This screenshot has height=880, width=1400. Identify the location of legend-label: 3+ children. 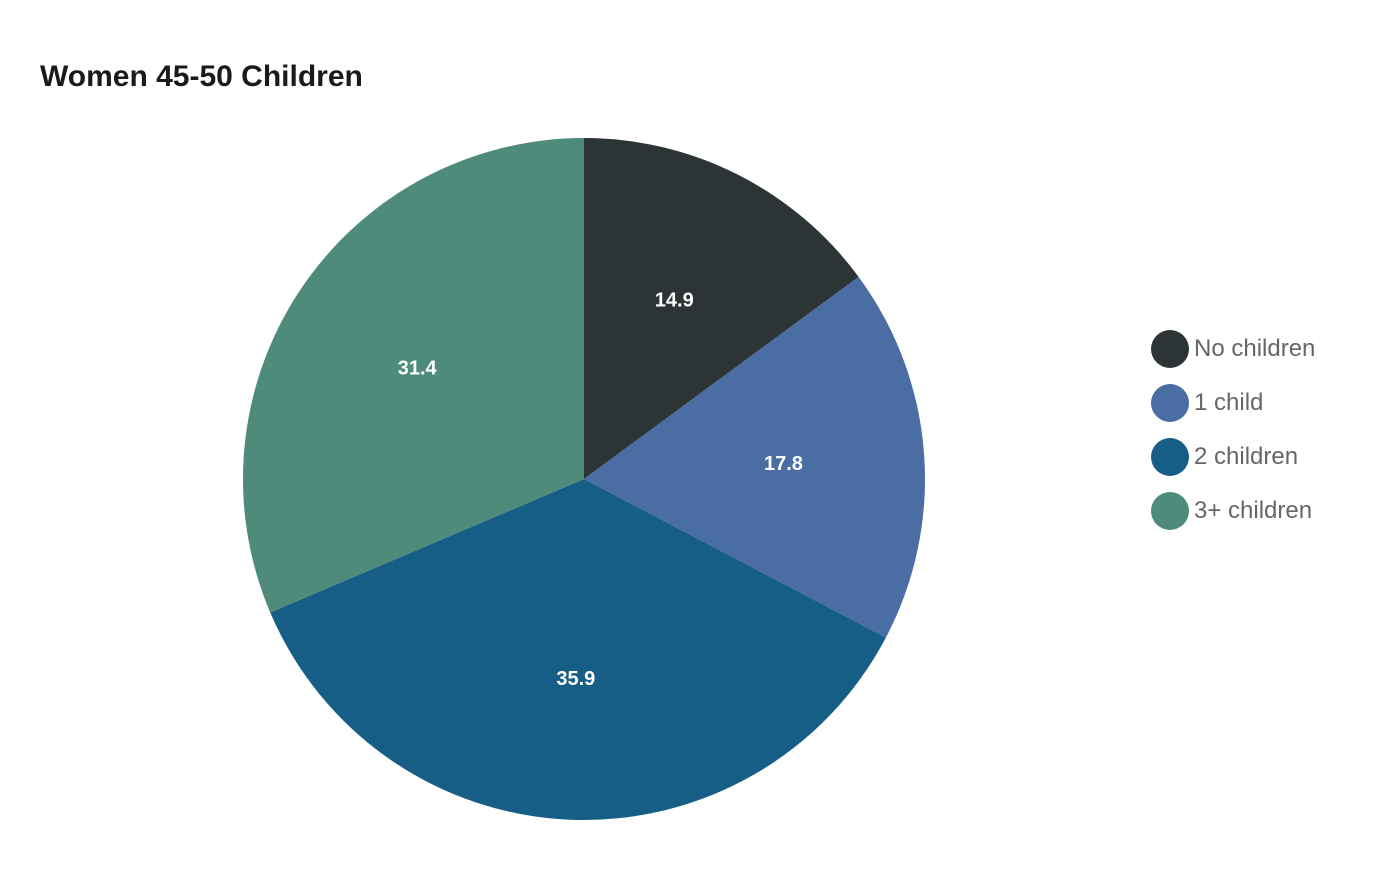
(1253, 510).